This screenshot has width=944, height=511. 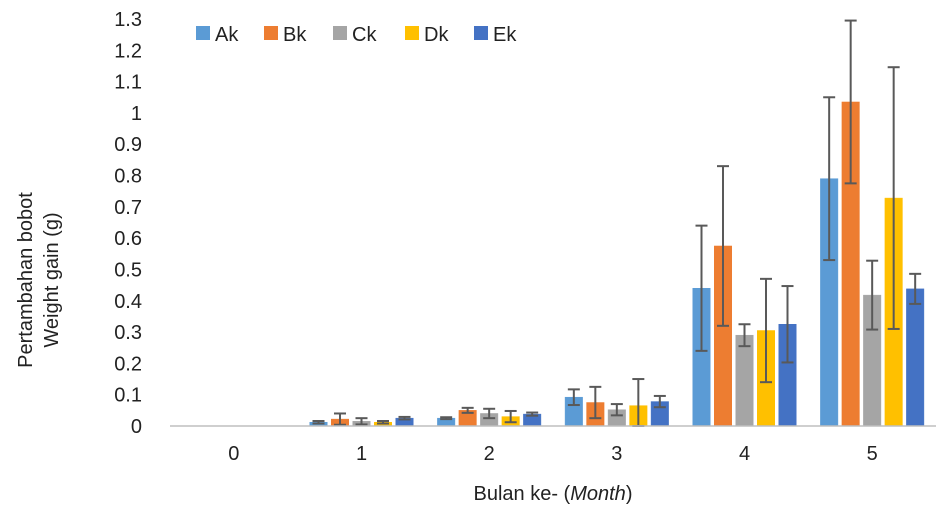 I want to click on legend-label: Ak, so click(x=227, y=35).